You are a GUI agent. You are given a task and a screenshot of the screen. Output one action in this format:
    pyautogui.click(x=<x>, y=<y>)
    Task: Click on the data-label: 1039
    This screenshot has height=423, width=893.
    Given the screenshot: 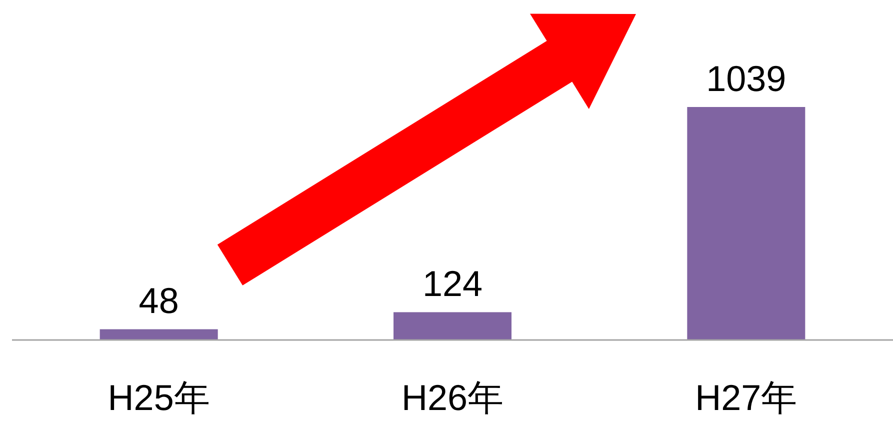 What is the action you would take?
    pyautogui.click(x=746, y=78)
    